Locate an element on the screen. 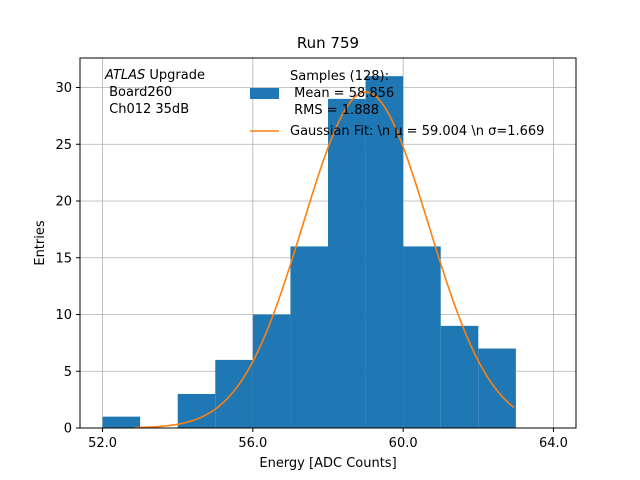 The height and width of the screenshot is (480, 640). legend-samples-count: Samples (128): is located at coordinates (339, 76).